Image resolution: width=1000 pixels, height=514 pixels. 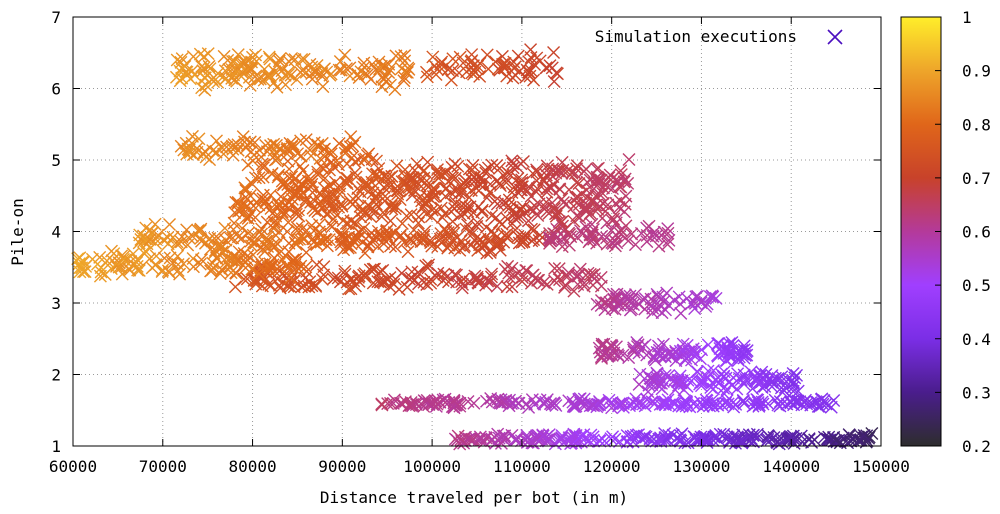 What do you see at coordinates (56, 446) in the screenshot?
I see `y-tick-label: 1` at bounding box center [56, 446].